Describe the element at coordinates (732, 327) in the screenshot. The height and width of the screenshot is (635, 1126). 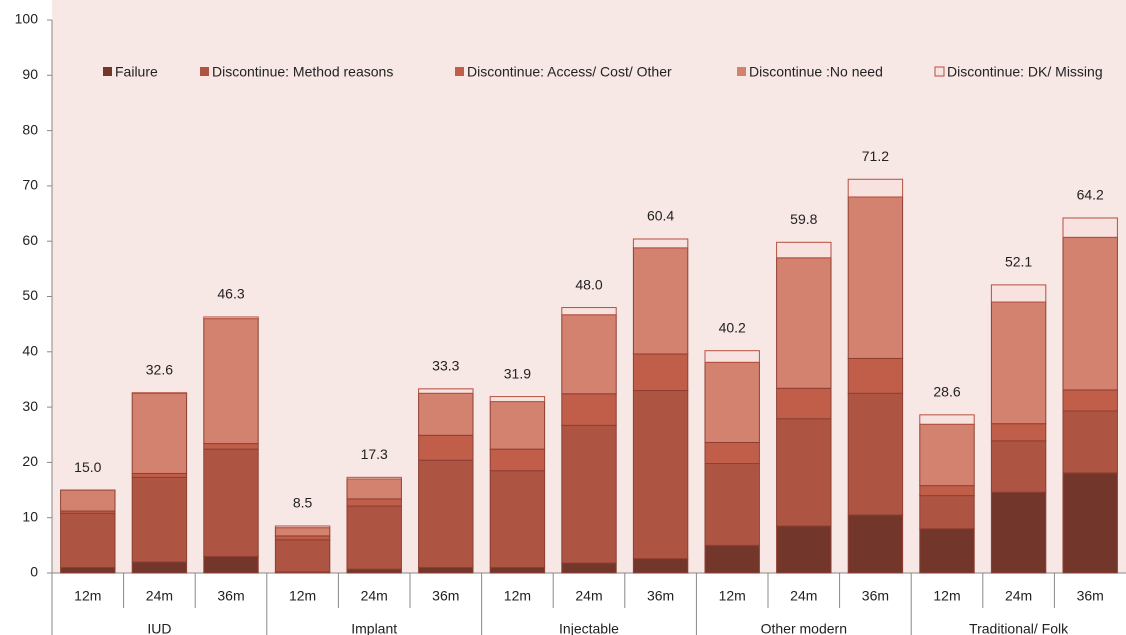
I see `total-label: 40.2` at that location.